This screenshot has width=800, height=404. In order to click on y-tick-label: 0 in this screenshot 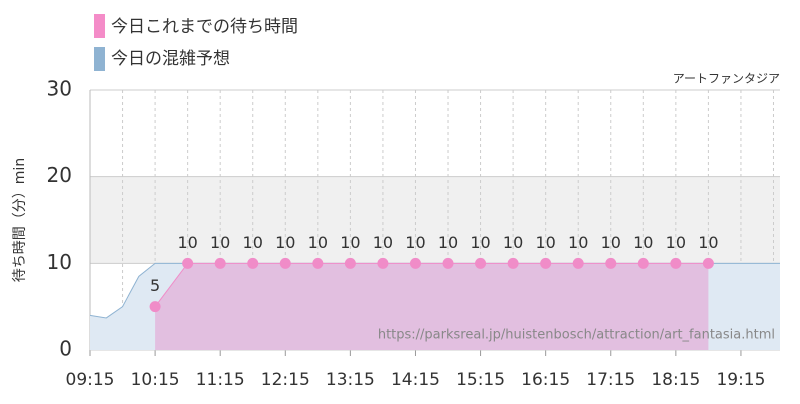, I will do `click(65, 349)`.